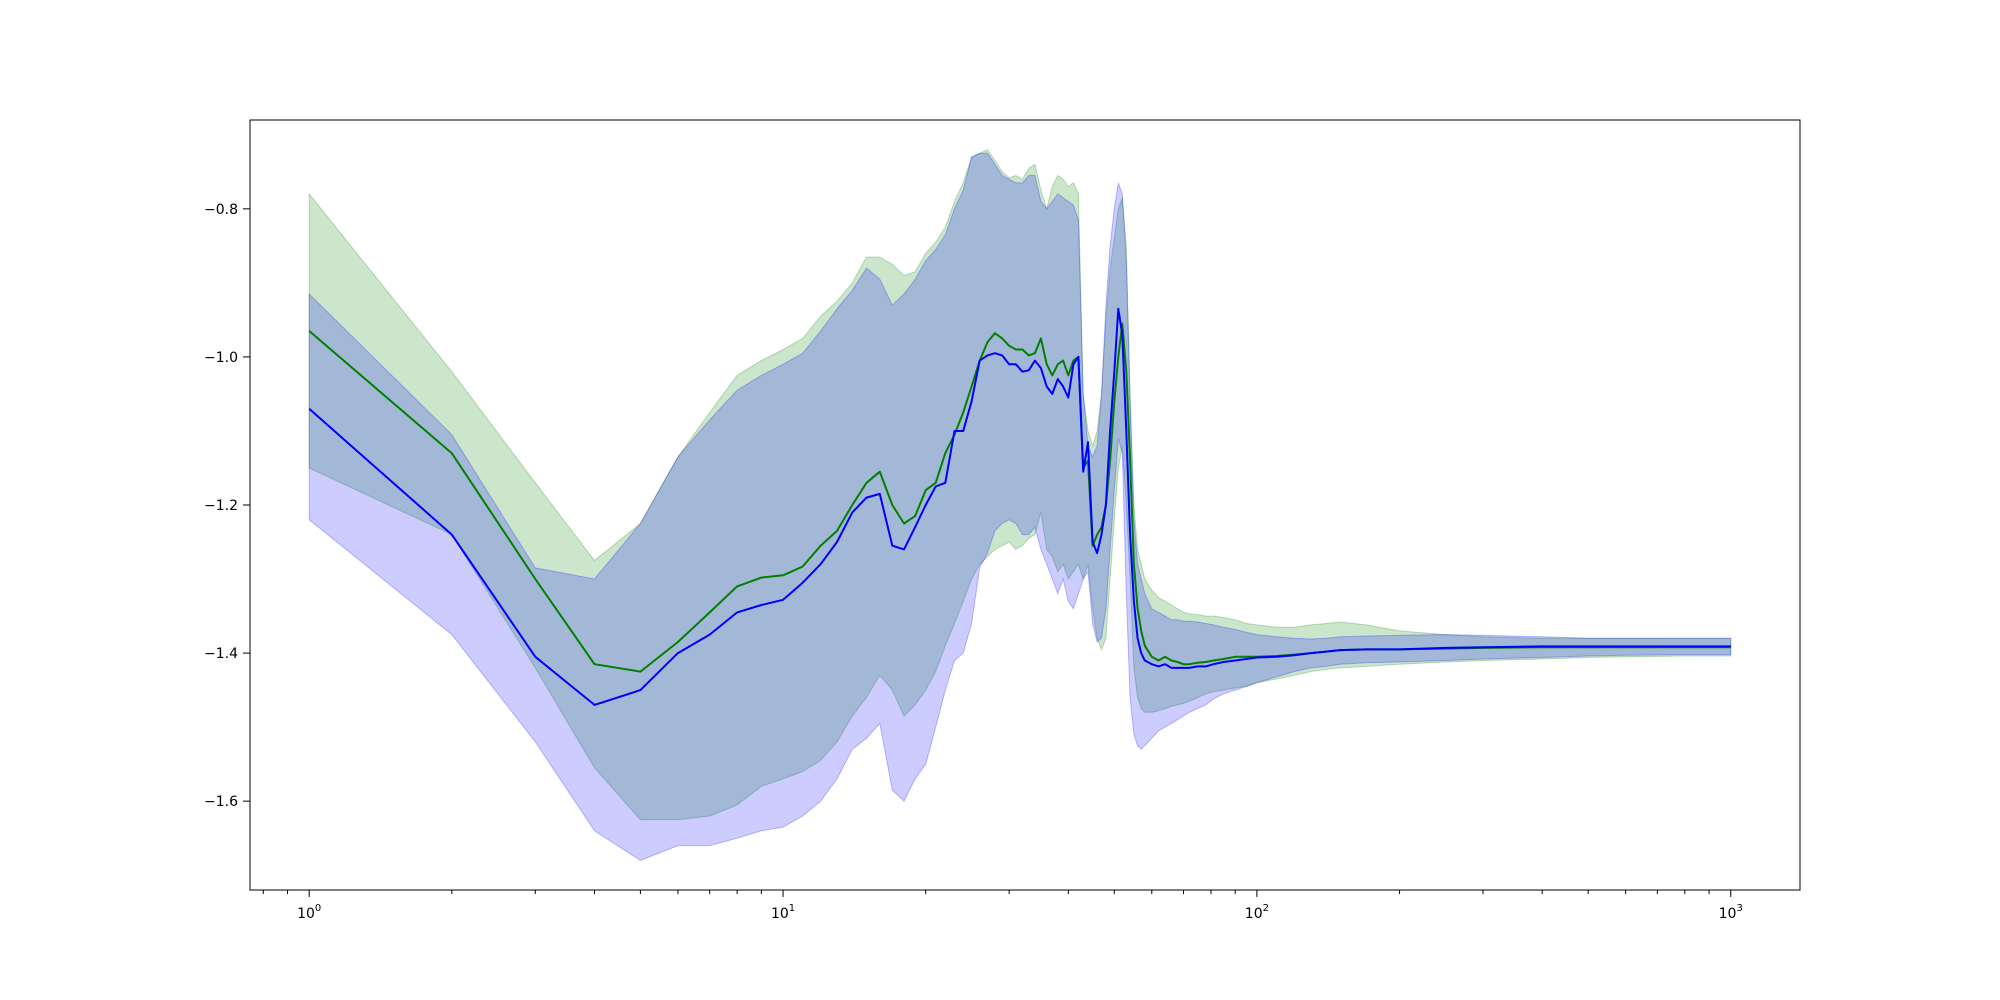 This screenshot has width=2000, height=1000. Describe the element at coordinates (221, 802) in the screenshot. I see `y-tick-label: −1.6` at that location.